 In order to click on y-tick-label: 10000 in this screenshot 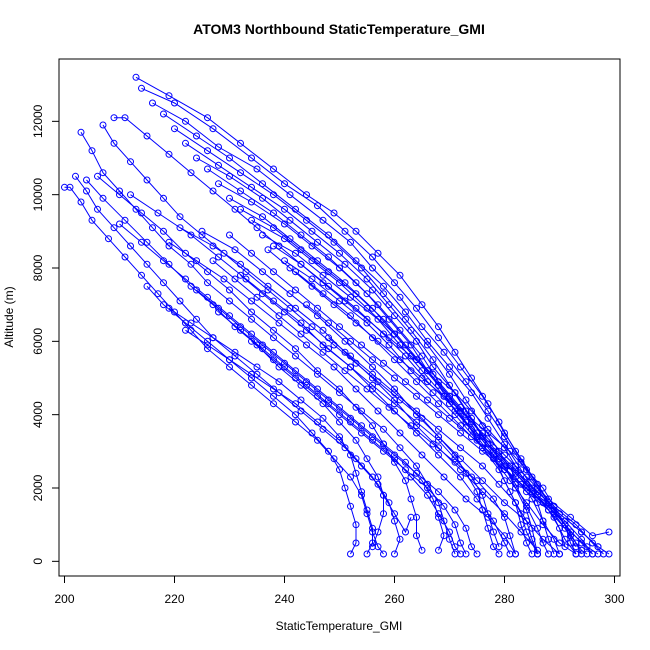, I will do `click(38, 195)`.